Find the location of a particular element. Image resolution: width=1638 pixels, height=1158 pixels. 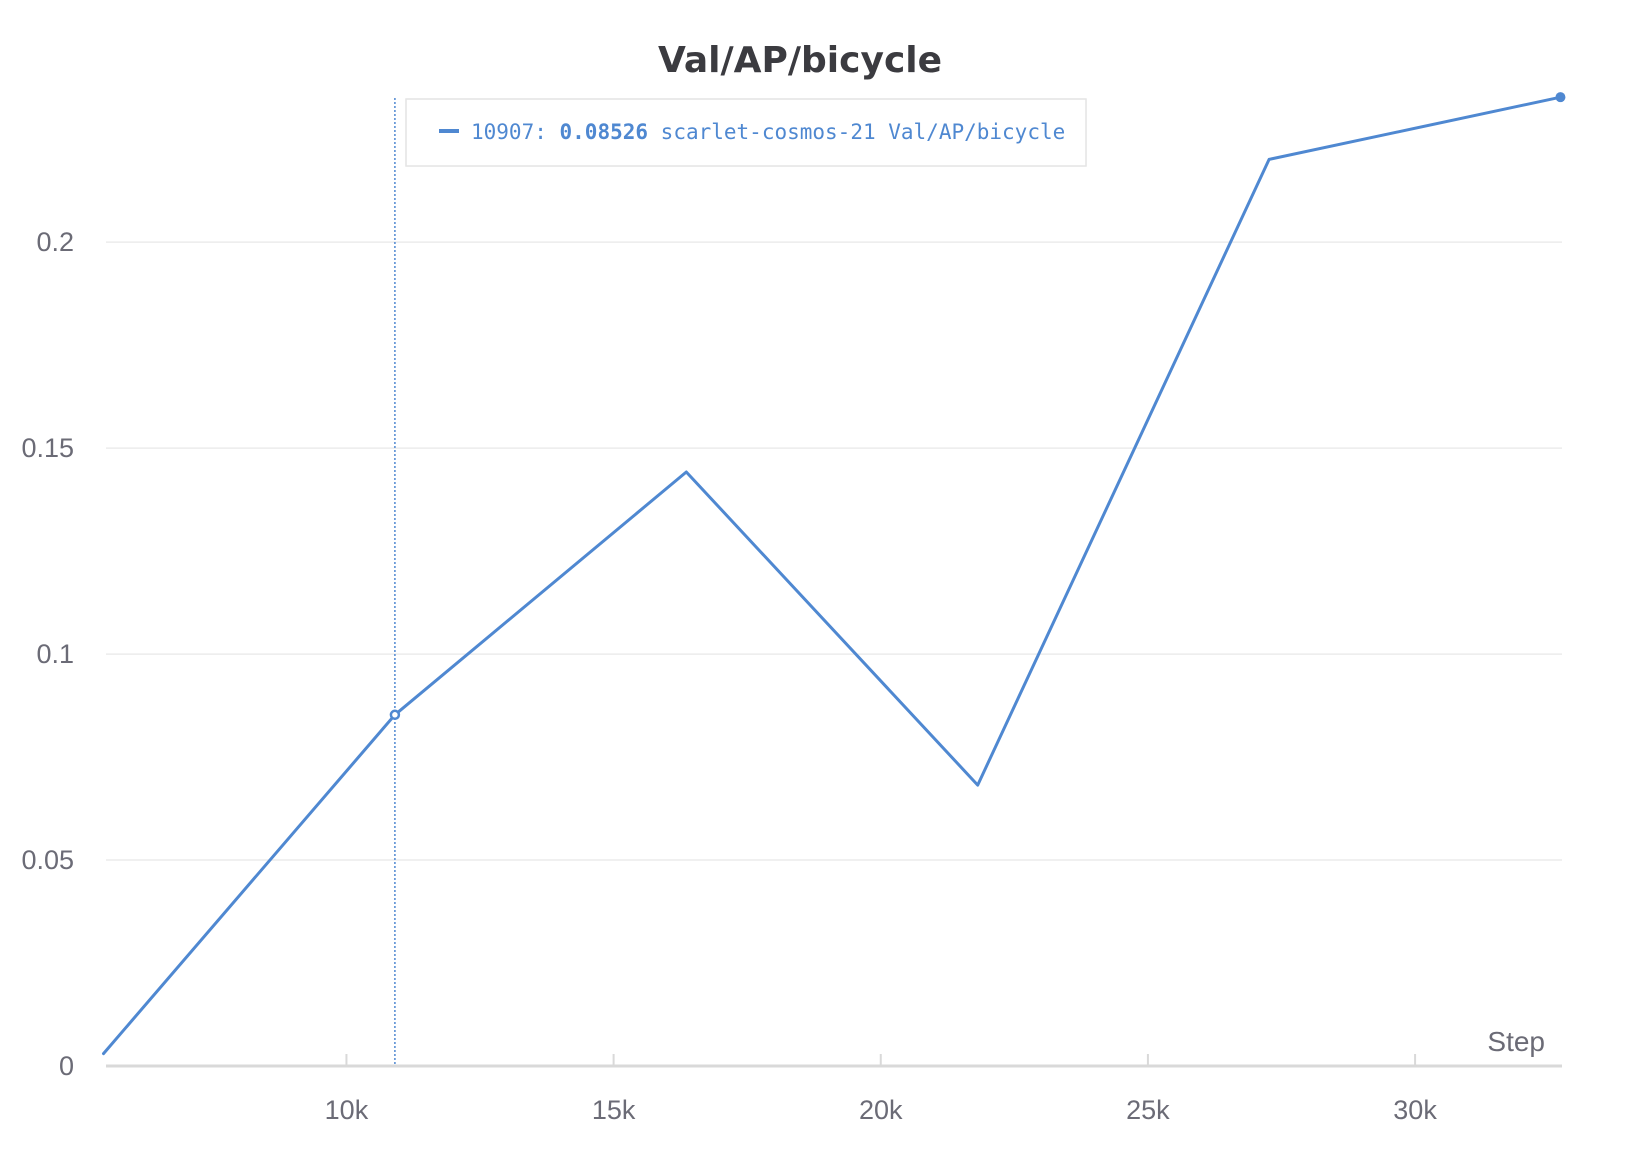

hover-legend-box is located at coordinates (746, 132).